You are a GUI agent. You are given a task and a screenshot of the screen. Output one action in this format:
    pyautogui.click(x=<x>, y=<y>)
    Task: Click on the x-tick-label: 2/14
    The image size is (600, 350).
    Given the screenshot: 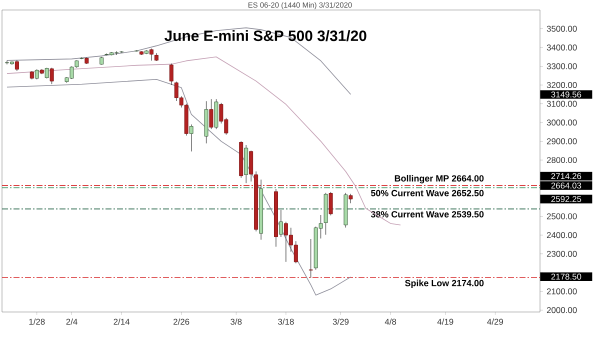 What is the action you would take?
    pyautogui.click(x=122, y=321)
    